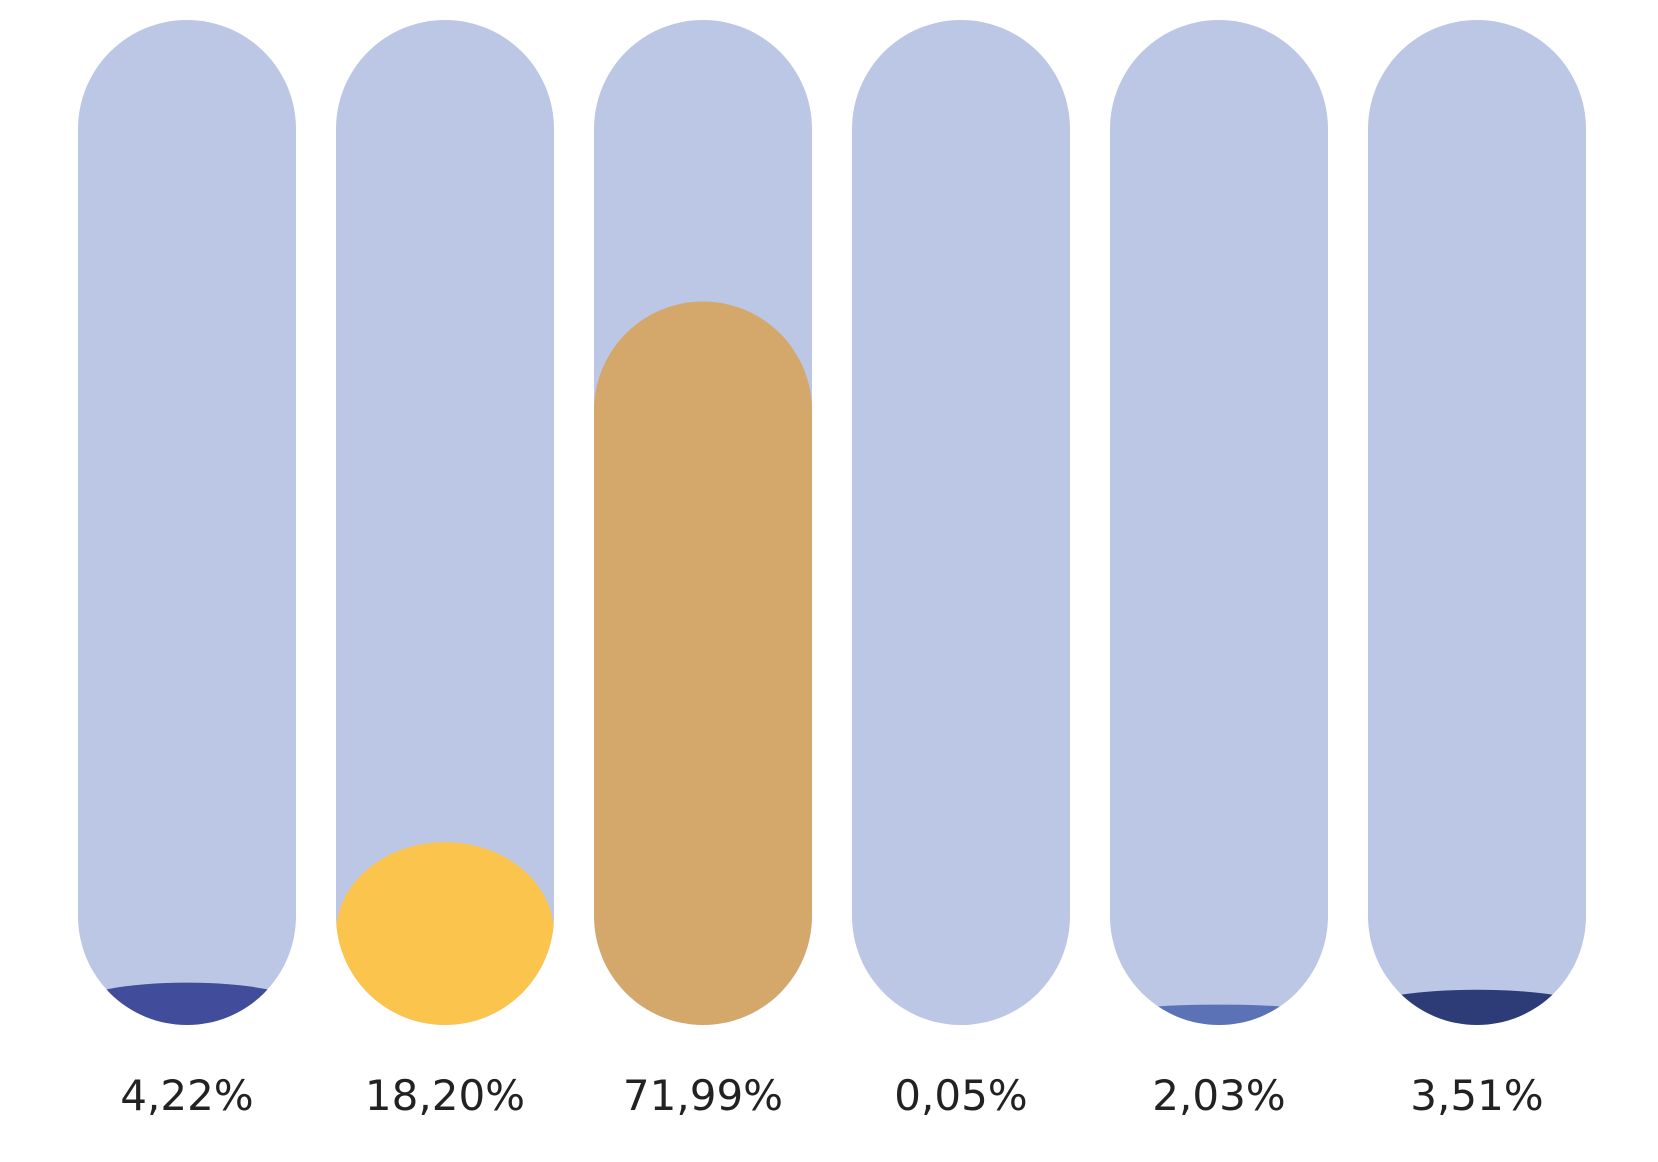 The width and height of the screenshot is (1658, 1162). What do you see at coordinates (703, 1095) in the screenshot?
I see `value-label-3: 71,99%` at bounding box center [703, 1095].